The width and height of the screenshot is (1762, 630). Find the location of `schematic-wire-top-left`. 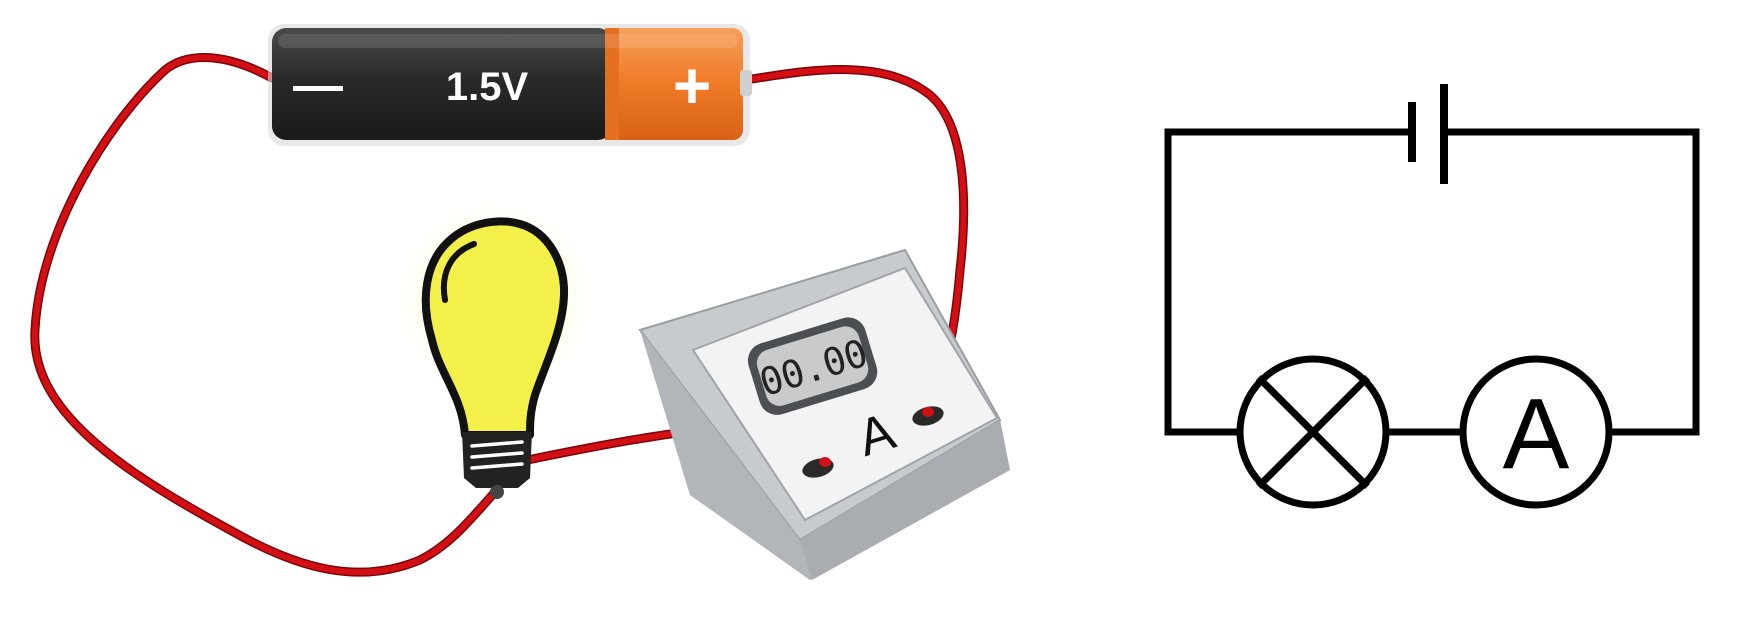

schematic-wire-top-left is located at coordinates (1290, 282).